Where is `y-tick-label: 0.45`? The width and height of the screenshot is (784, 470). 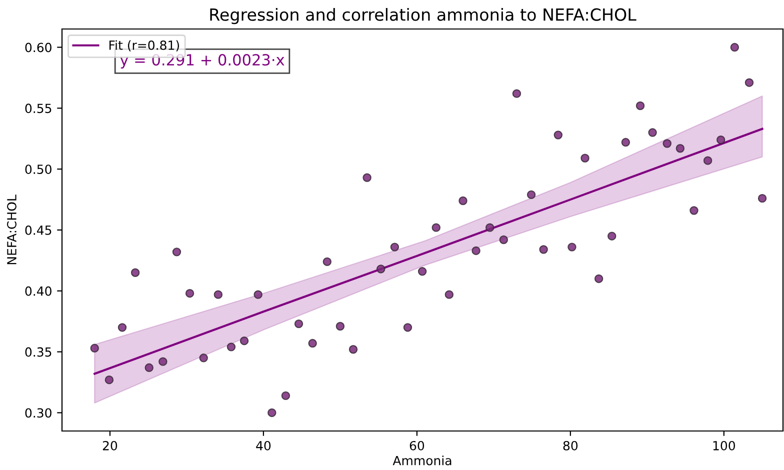 y-tick-label: 0.45 is located at coordinates (38, 230).